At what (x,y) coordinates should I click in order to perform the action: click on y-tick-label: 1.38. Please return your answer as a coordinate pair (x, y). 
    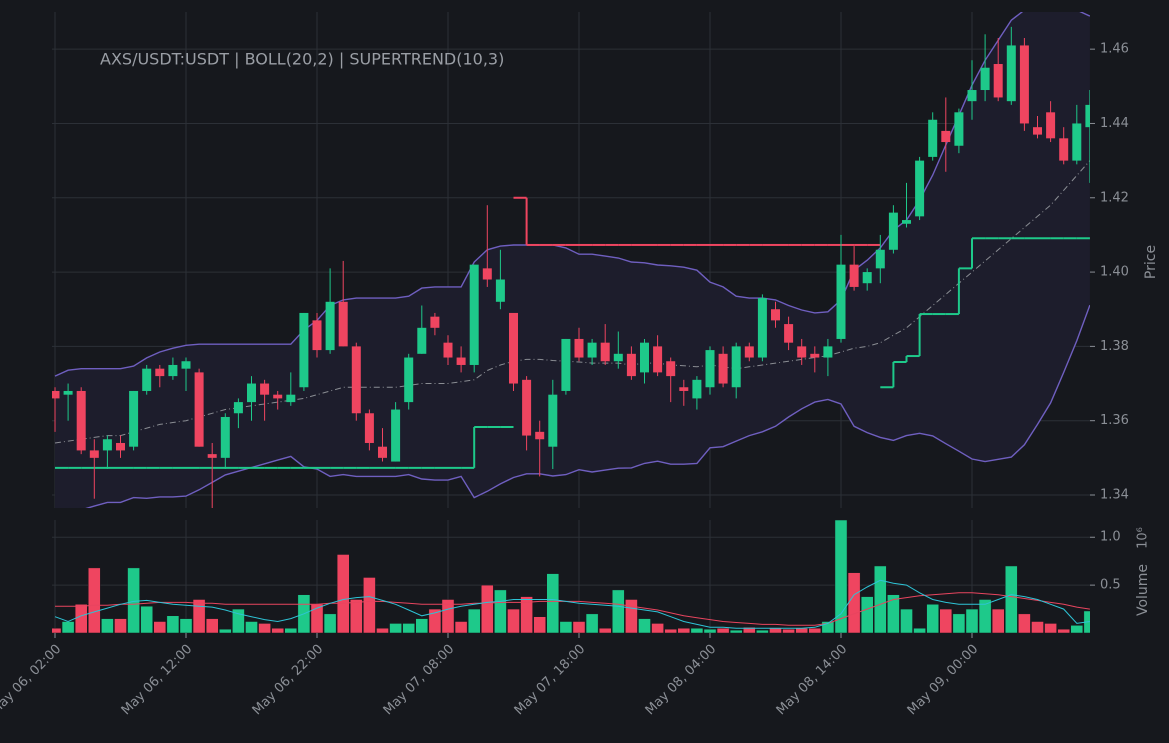
    Looking at the image, I should click on (1114, 346).